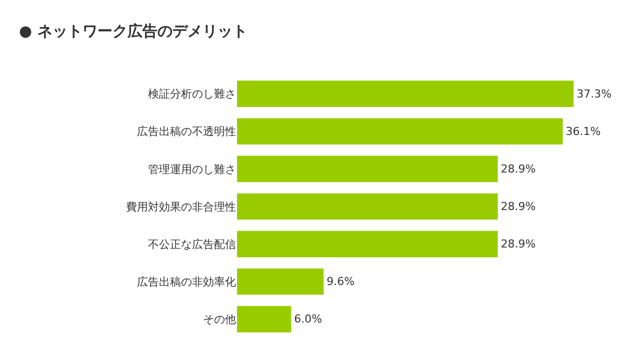  What do you see at coordinates (583, 131) in the screenshot?
I see `data-label: 36.1%` at bounding box center [583, 131].